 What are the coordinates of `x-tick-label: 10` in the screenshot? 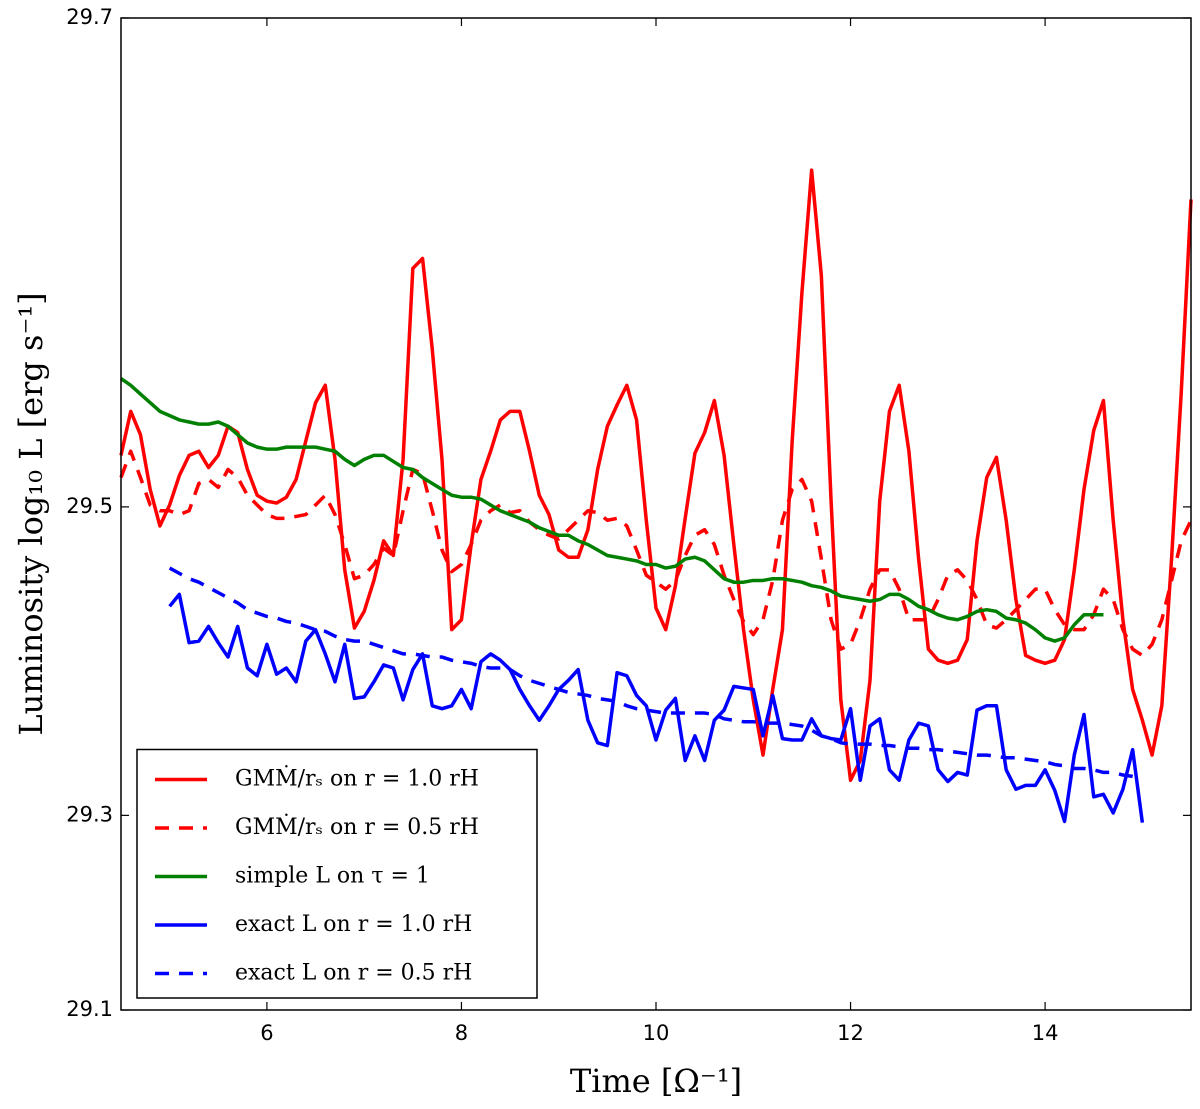 It's located at (656, 1033).